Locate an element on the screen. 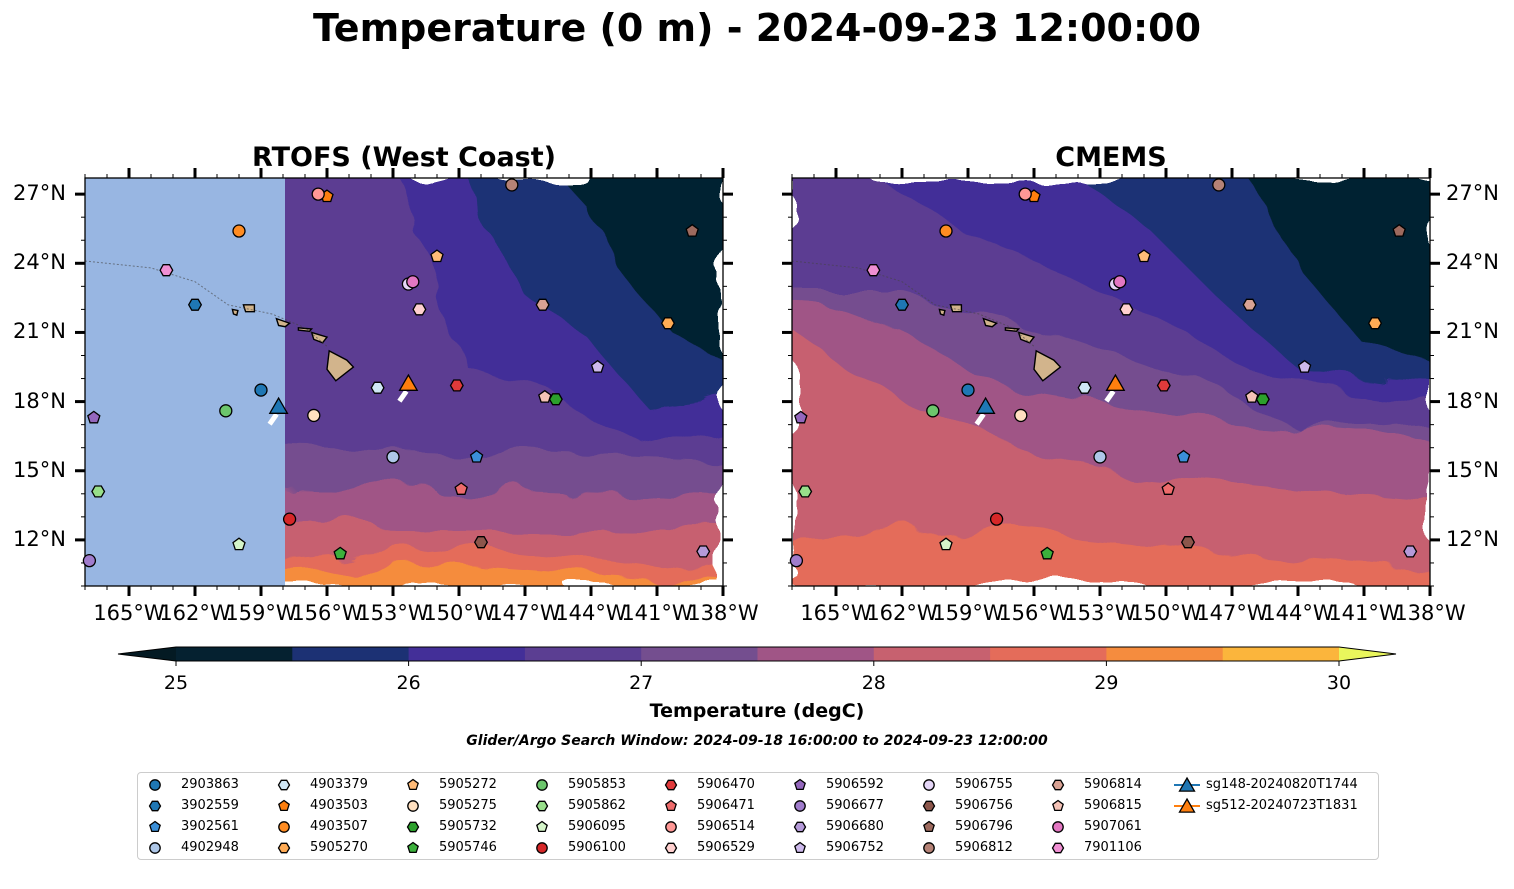 The height and width of the screenshot is (889, 1514). lon-tick-label: 150°W is located at coordinates (1166, 613).